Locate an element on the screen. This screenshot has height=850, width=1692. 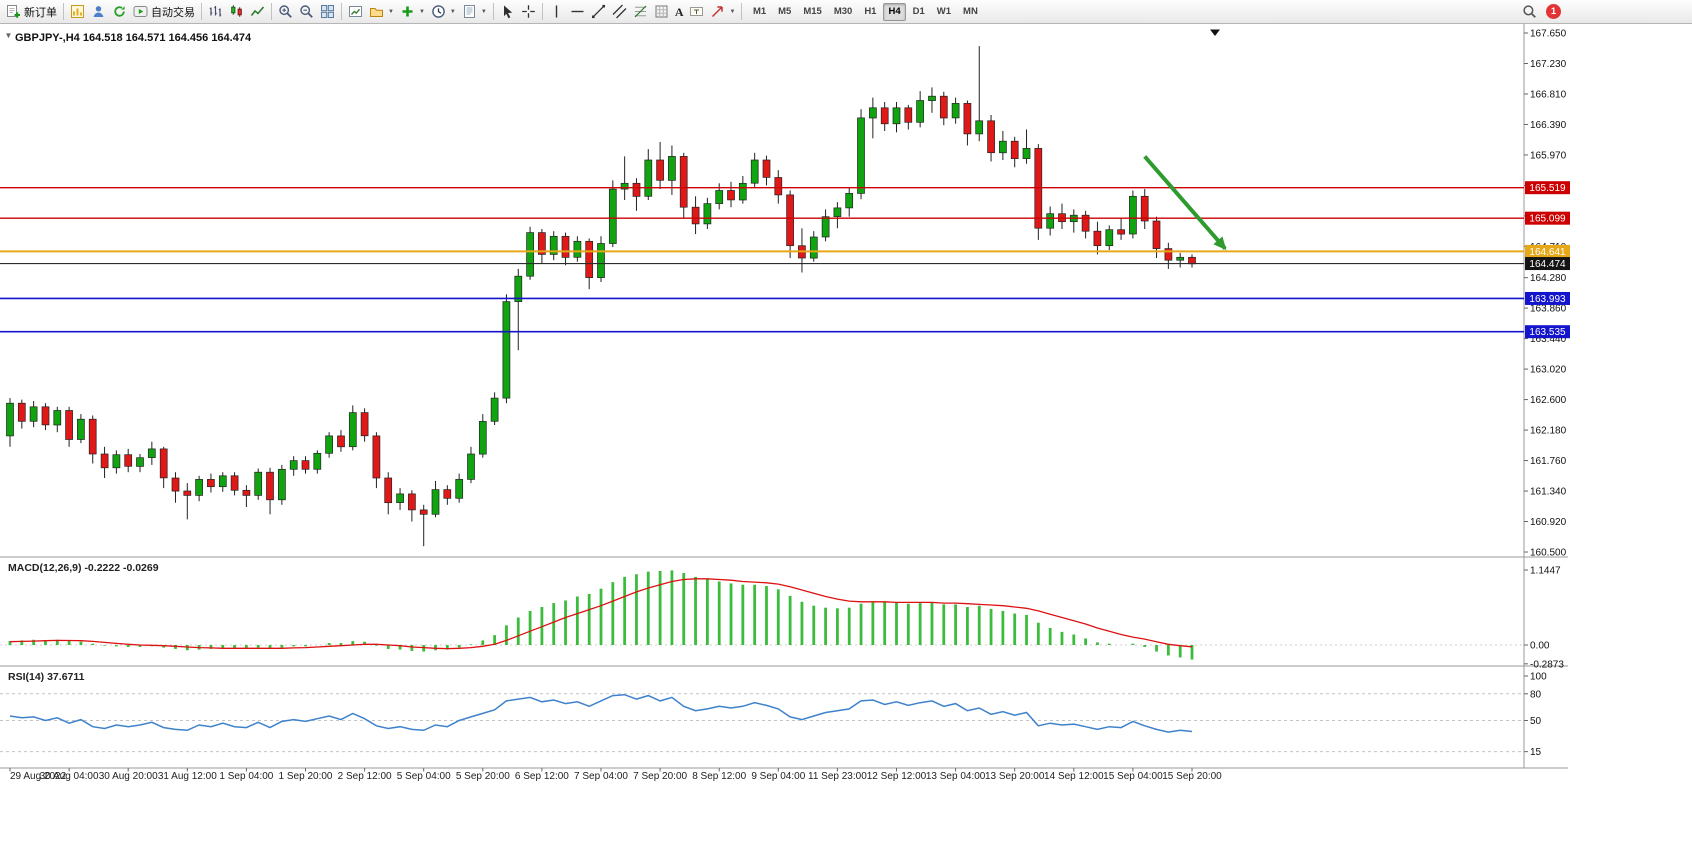
new-order-icon is located at coordinates (13, 11).